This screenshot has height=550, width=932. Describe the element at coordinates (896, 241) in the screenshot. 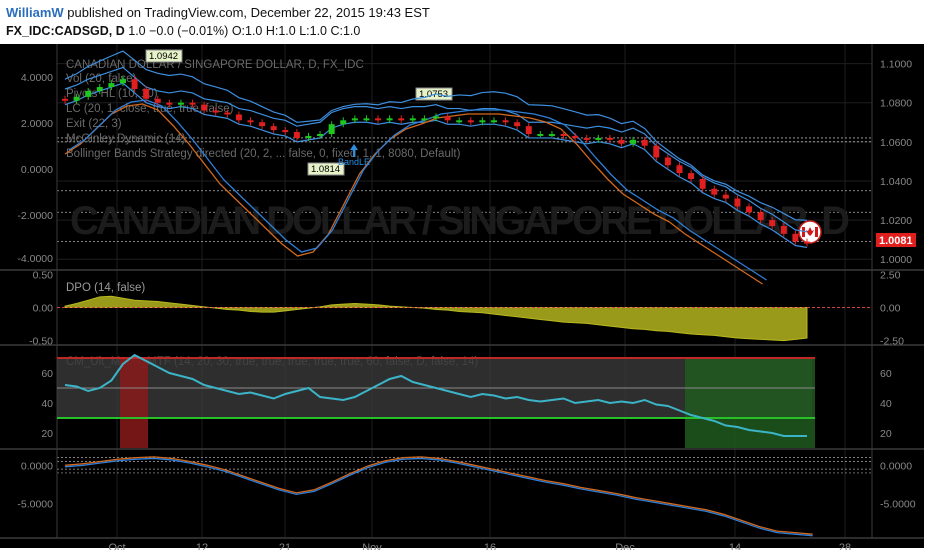

I see `svg-text: 1.0081` at that location.